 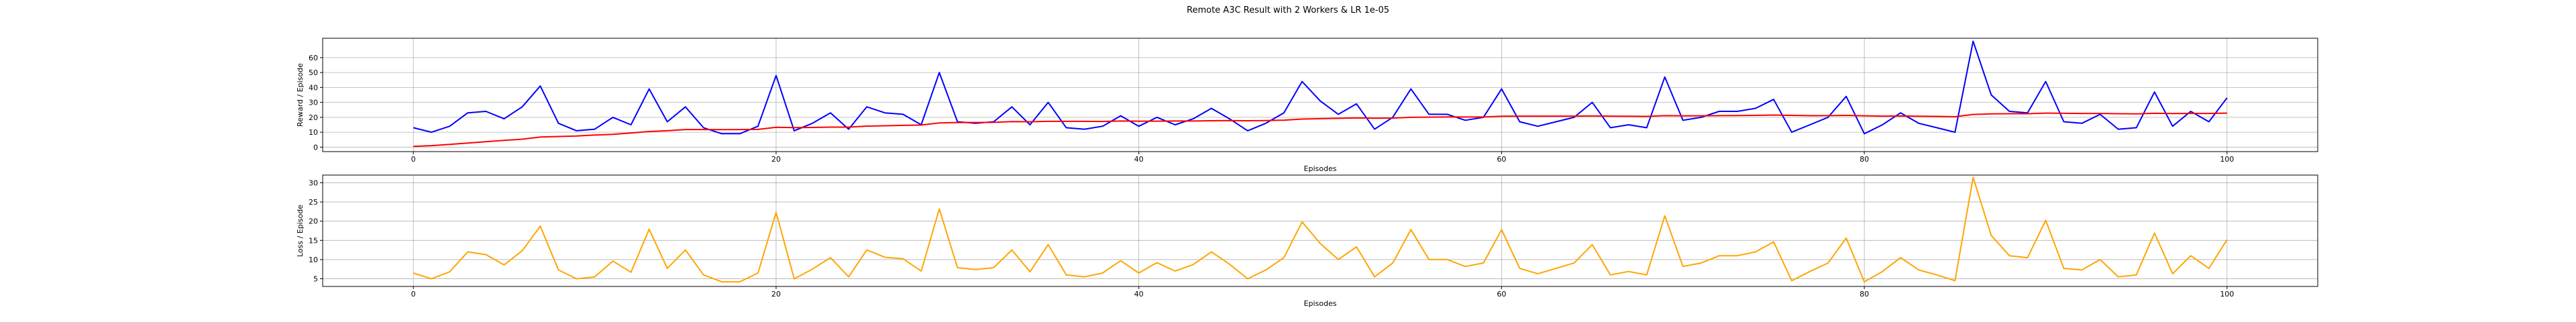 What do you see at coordinates (313, 58) in the screenshot?
I see `y-tick-label: 60` at bounding box center [313, 58].